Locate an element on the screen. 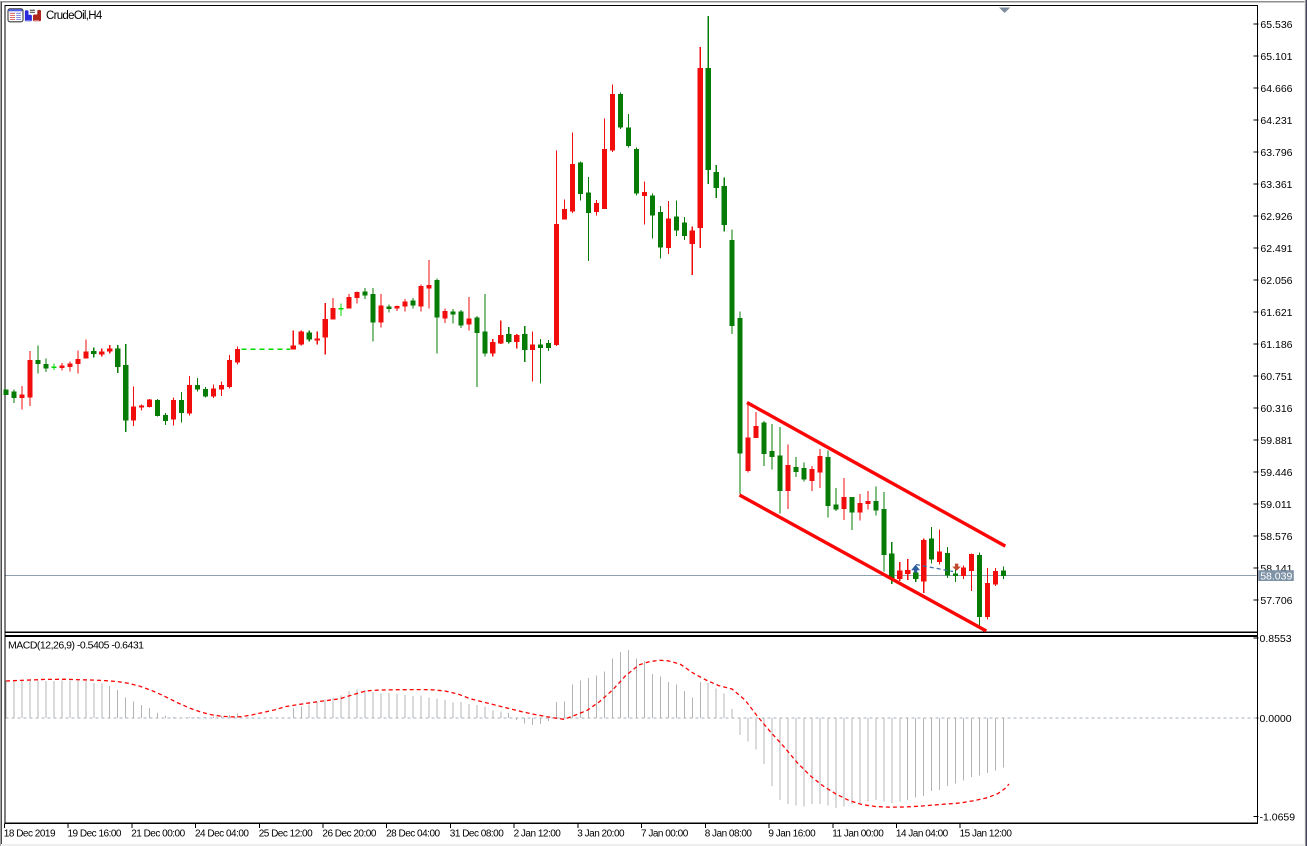 This screenshot has width=1307, height=846. svg-text: 14 Jan 04:00 is located at coordinates (922, 834).